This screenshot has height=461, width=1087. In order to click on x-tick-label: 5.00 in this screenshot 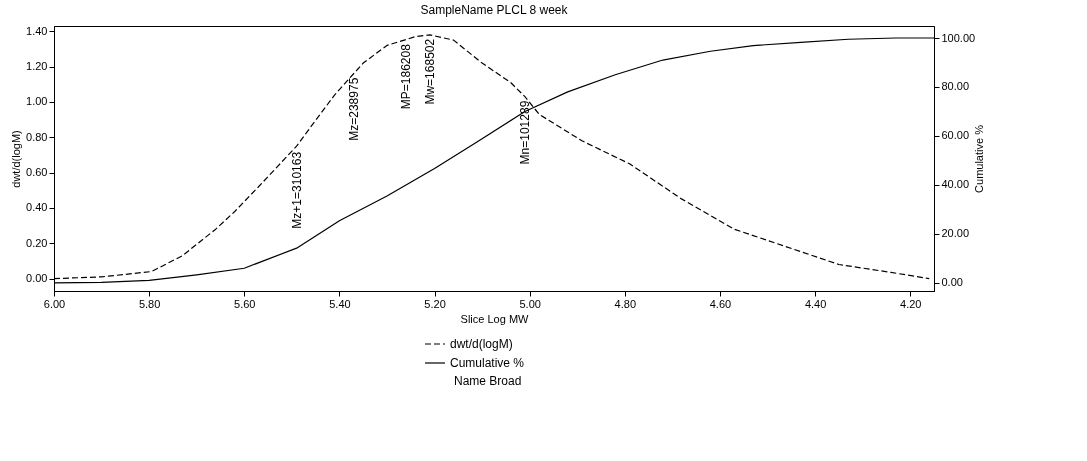, I will do `click(530, 303)`.